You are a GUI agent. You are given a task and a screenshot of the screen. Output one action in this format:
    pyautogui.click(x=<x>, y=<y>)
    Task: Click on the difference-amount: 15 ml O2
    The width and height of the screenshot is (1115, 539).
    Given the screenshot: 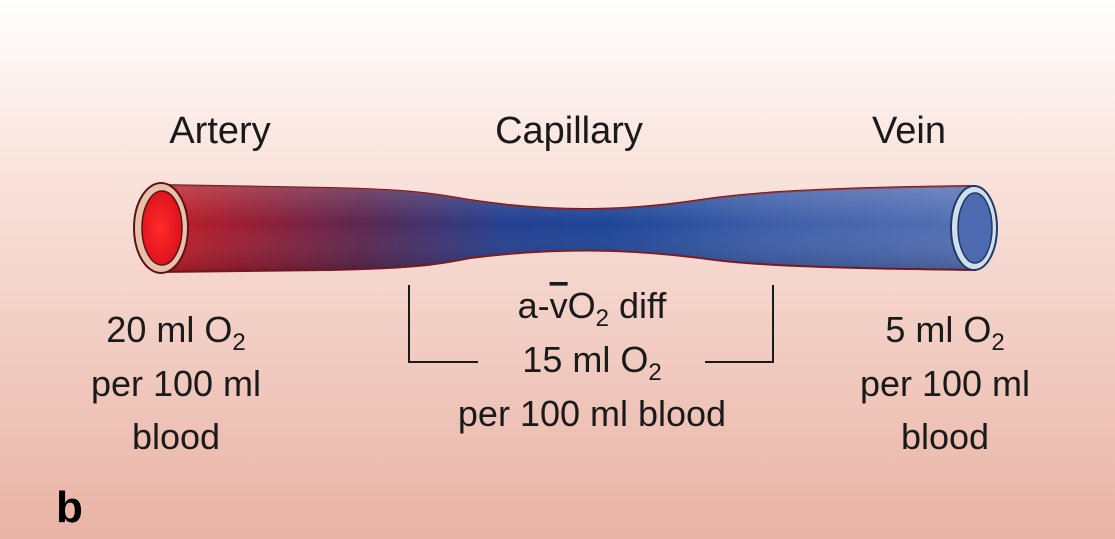 What is the action you would take?
    pyautogui.click(x=591, y=362)
    